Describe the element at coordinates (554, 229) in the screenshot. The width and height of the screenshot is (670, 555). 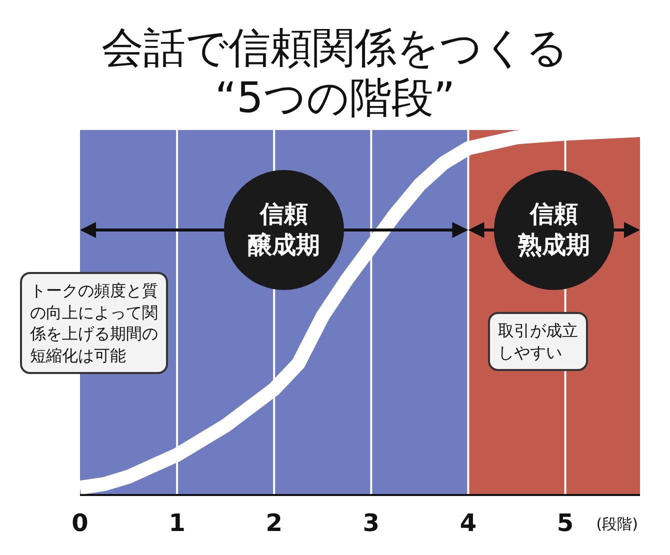
I see `band-label: 信頼熟成期` at that location.